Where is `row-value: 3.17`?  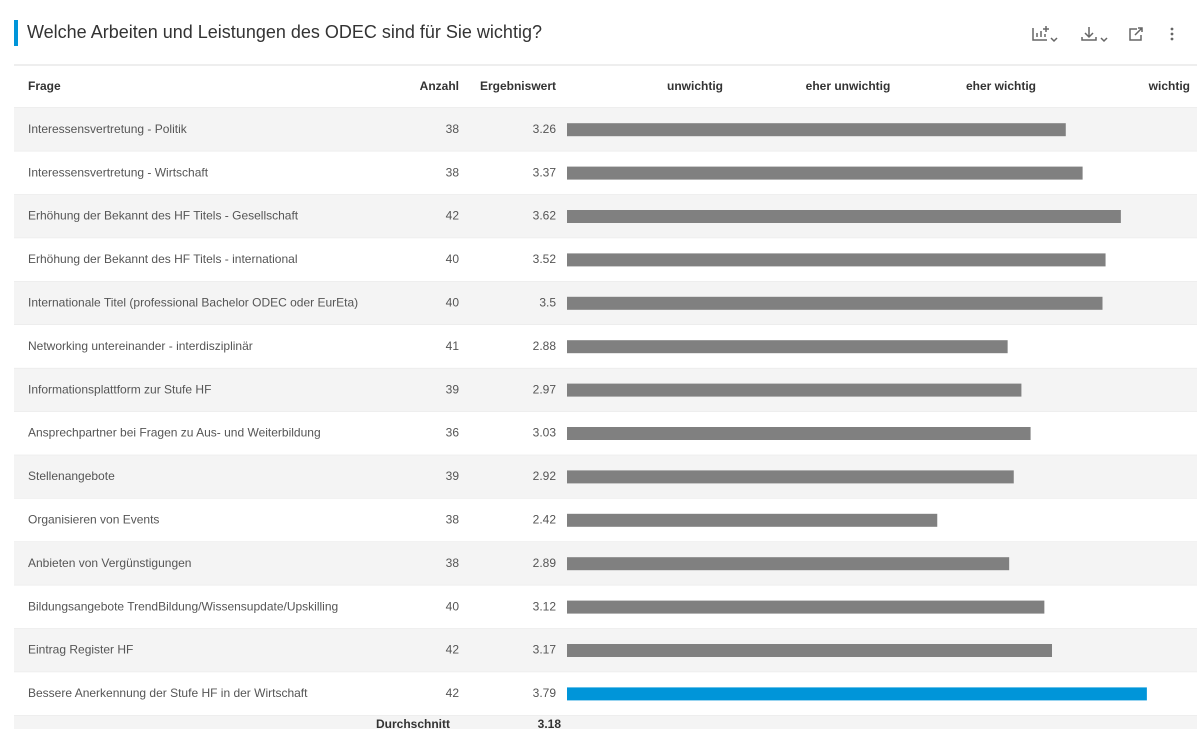
row-value: 3.17 is located at coordinates (545, 650).